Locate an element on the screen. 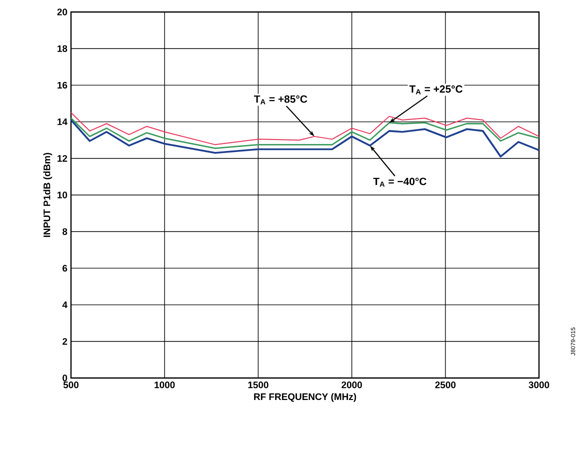  x-tick-label: 2000 is located at coordinates (352, 385).